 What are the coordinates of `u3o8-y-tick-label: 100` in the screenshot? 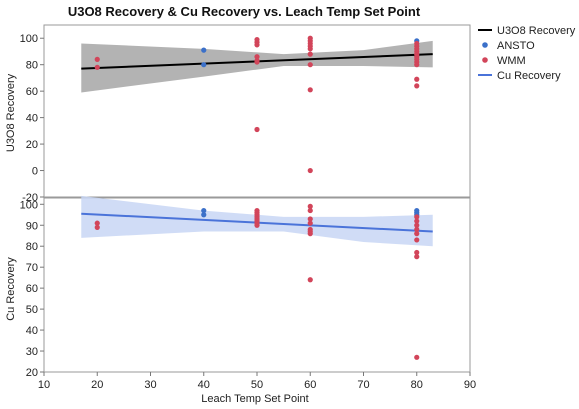 It's located at (29, 39).